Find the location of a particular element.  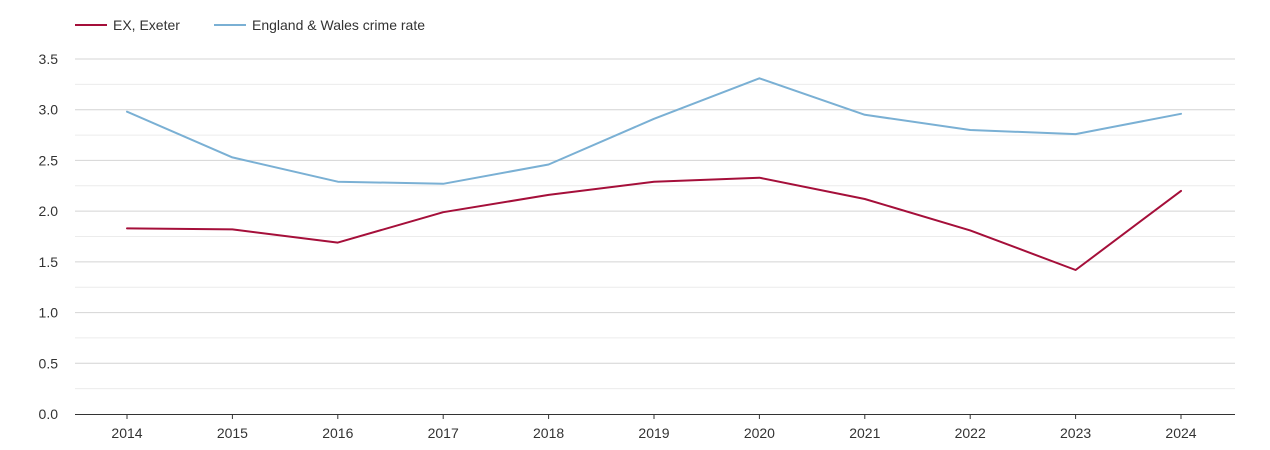

y-tick-label: 2.0 is located at coordinates (49, 211).